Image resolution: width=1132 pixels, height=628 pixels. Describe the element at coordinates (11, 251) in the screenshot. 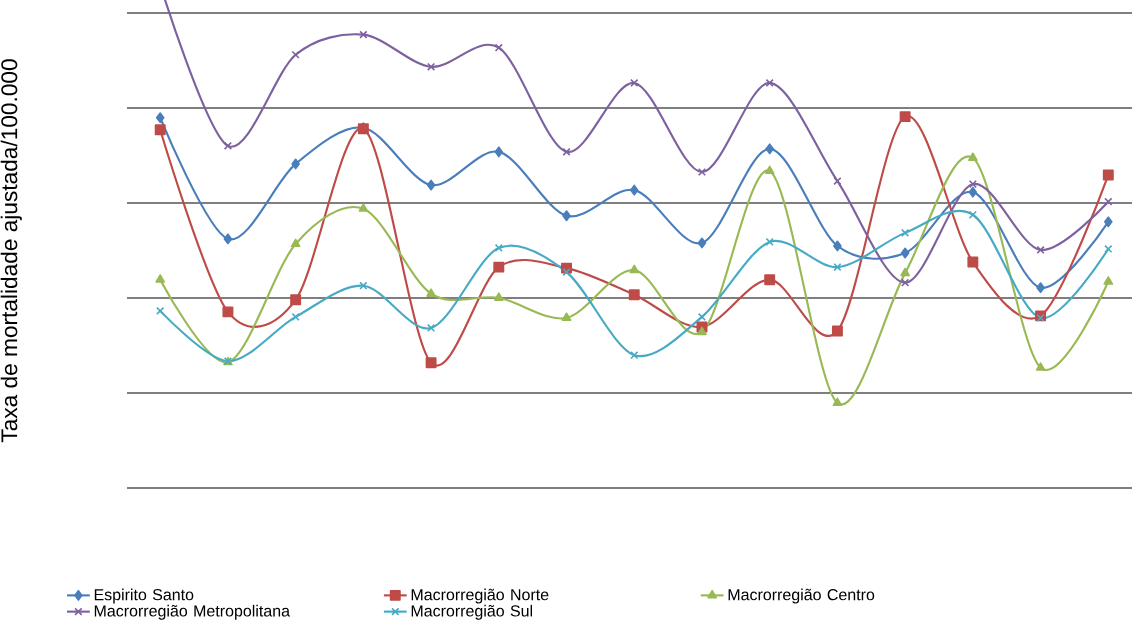

I see `y-axis-title: Taxa de mortalidade ajustada/100.000` at that location.